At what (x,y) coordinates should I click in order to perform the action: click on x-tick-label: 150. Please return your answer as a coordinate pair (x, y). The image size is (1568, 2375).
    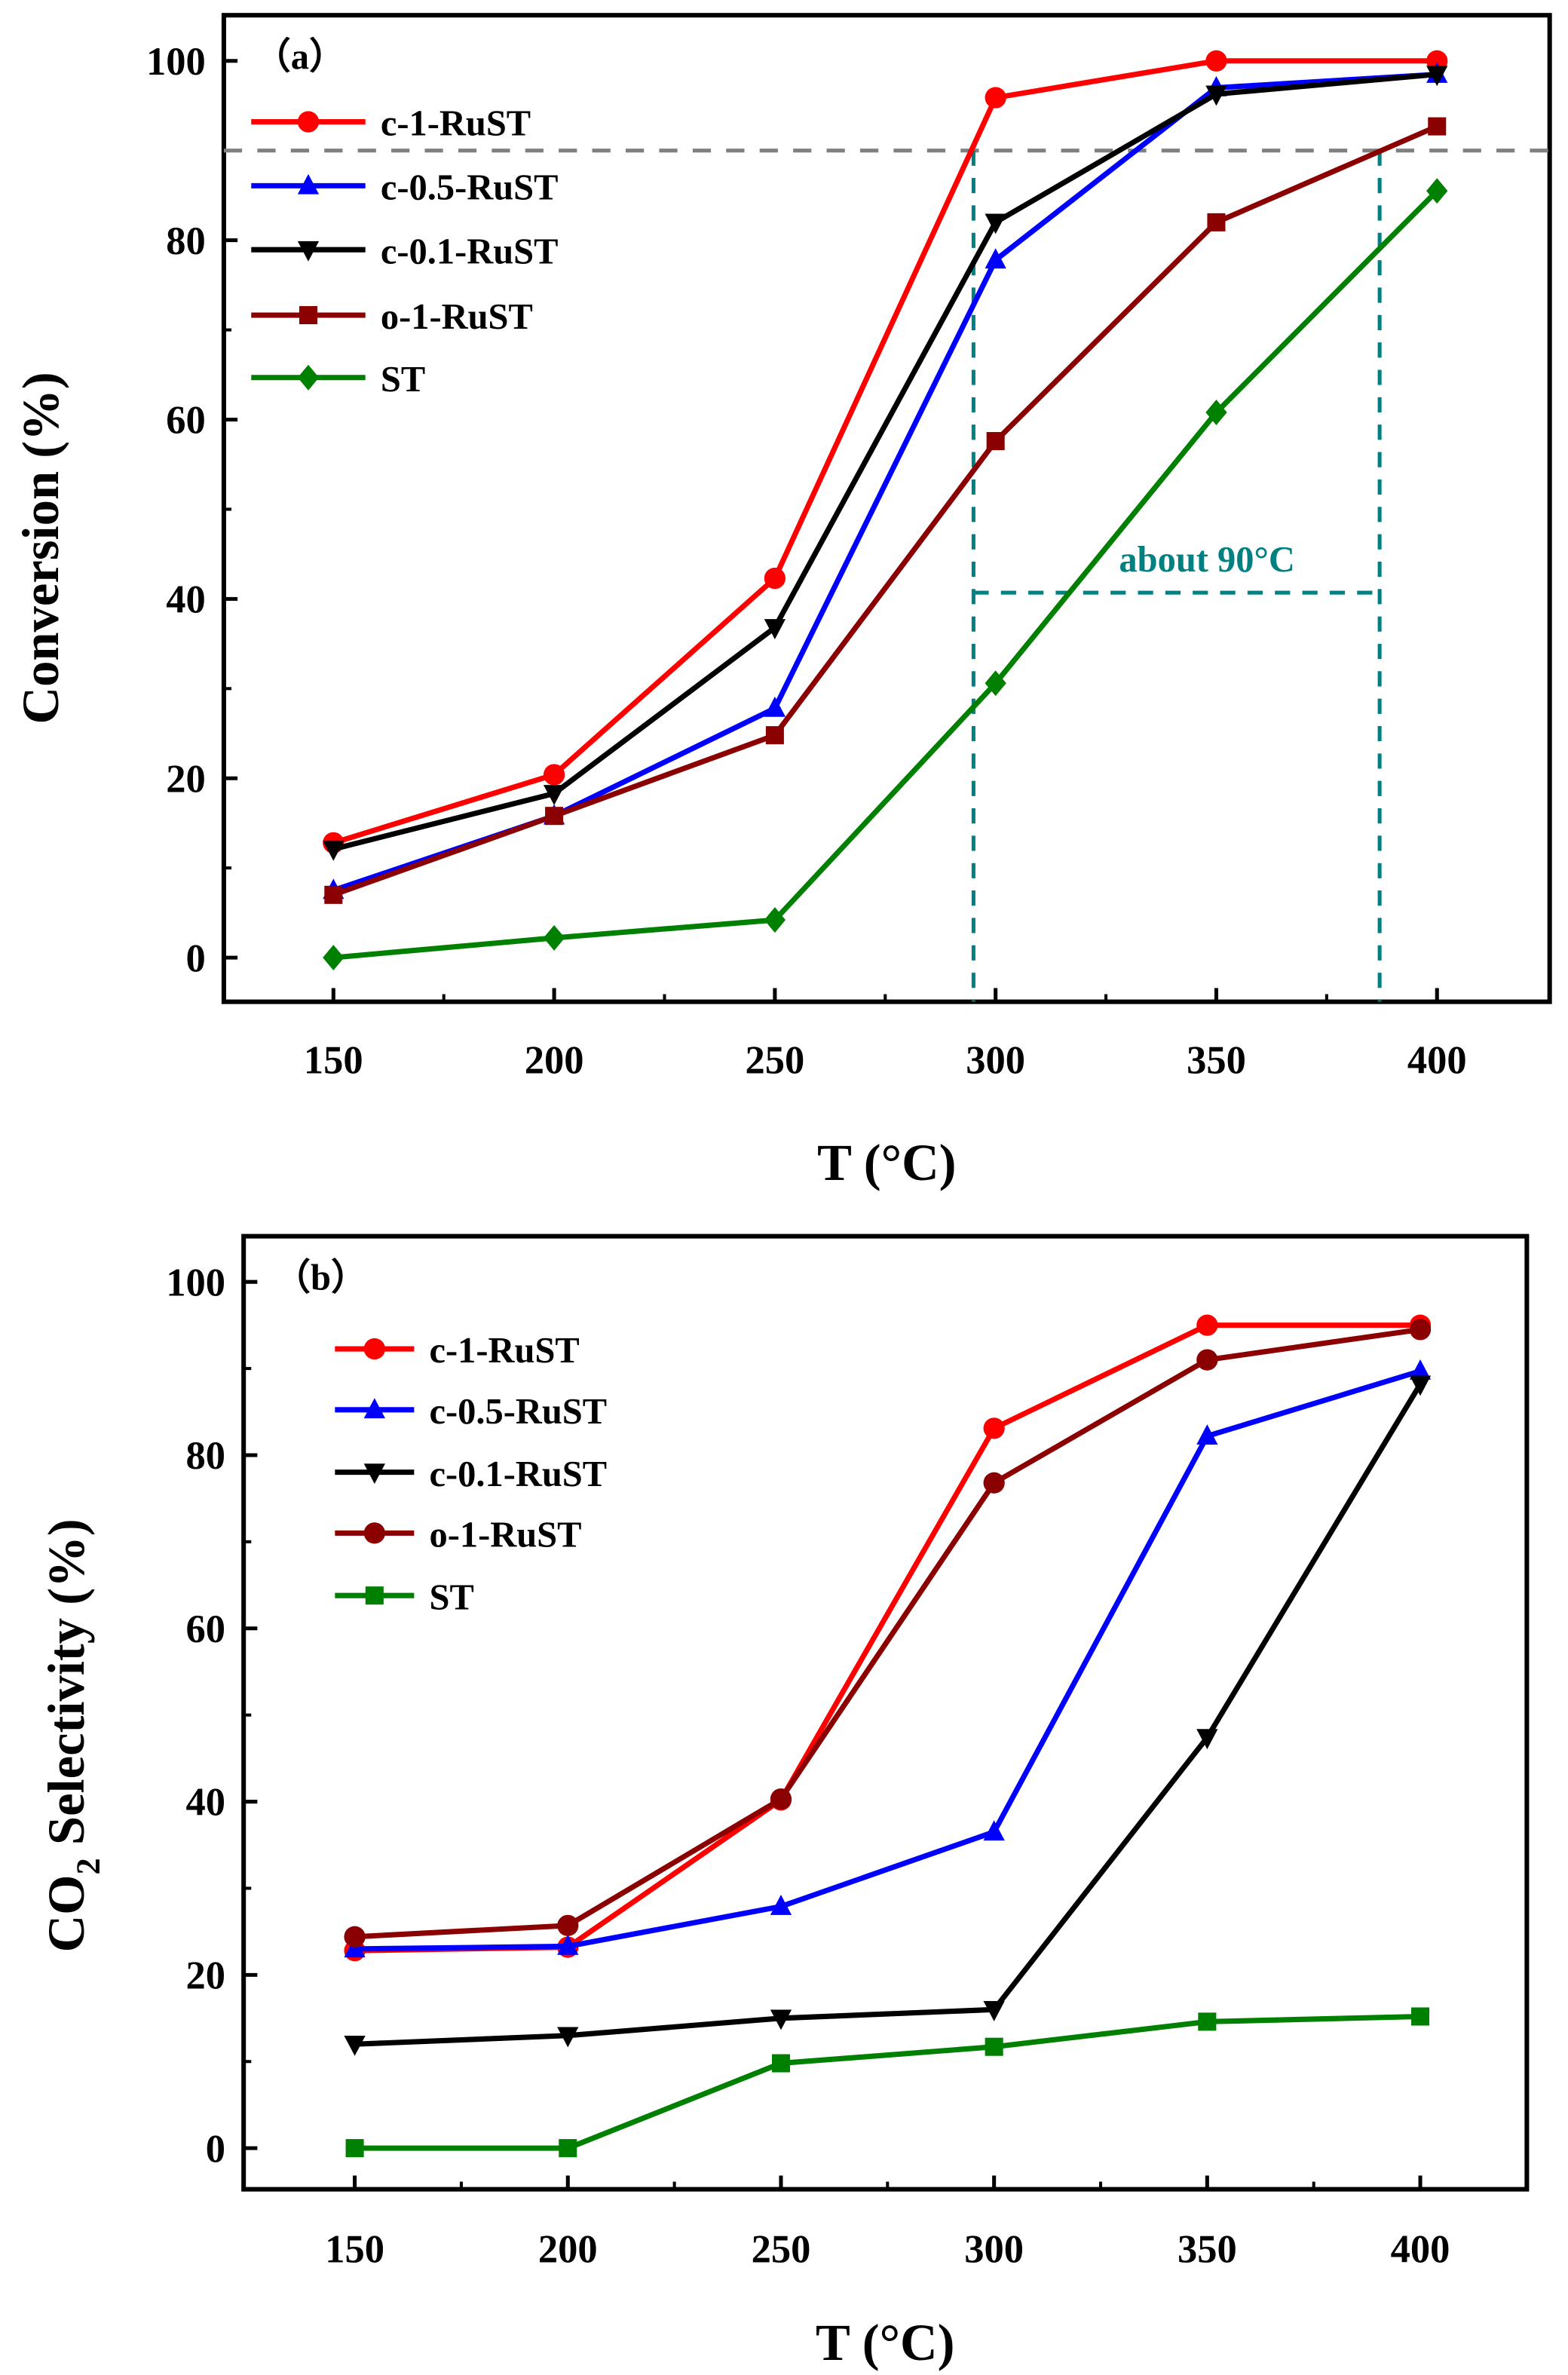
    Looking at the image, I should click on (333, 1061).